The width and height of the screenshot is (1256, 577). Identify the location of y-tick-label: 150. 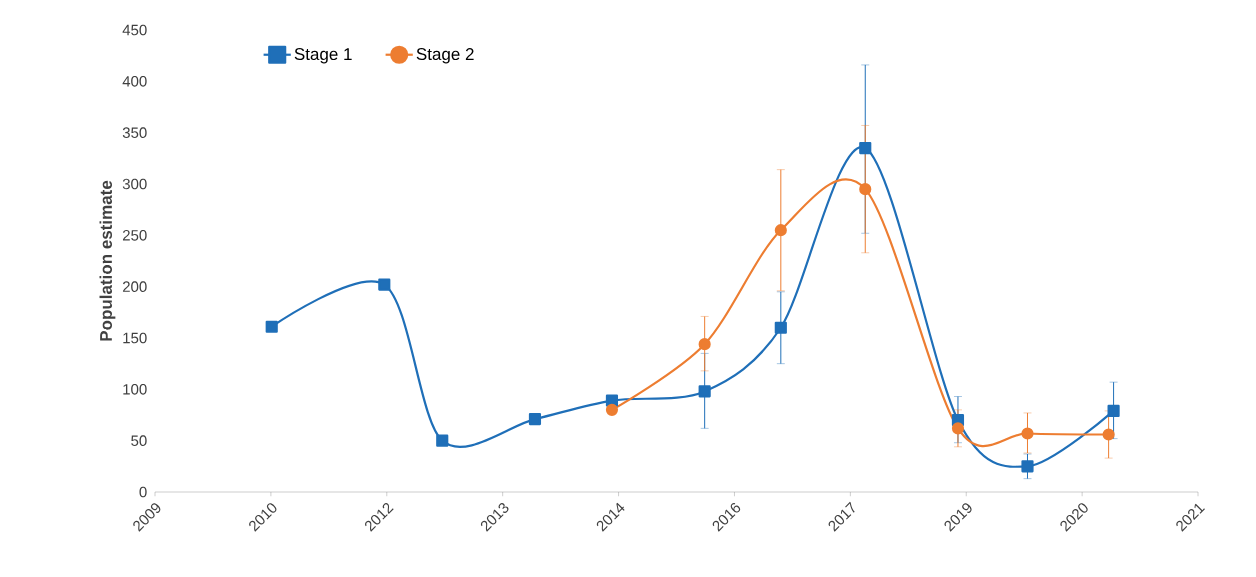
(135, 338).